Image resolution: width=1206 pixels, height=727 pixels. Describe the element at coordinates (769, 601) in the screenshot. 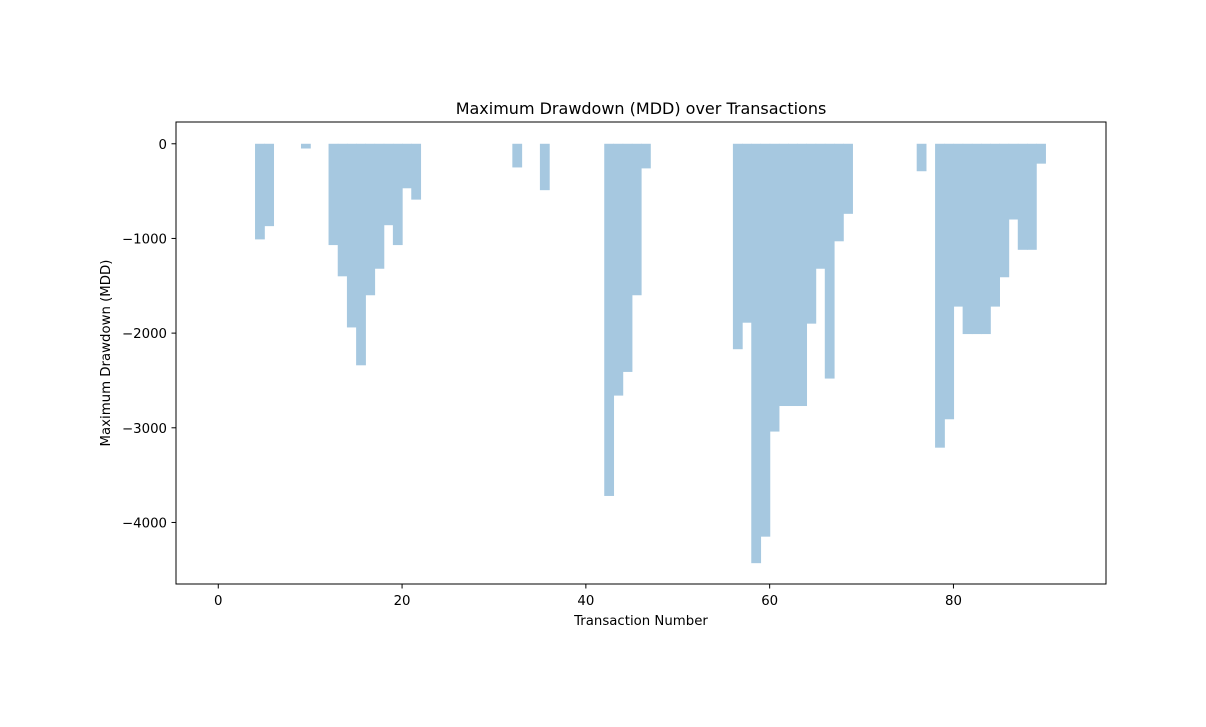

I see `x-tick-label: 60` at that location.